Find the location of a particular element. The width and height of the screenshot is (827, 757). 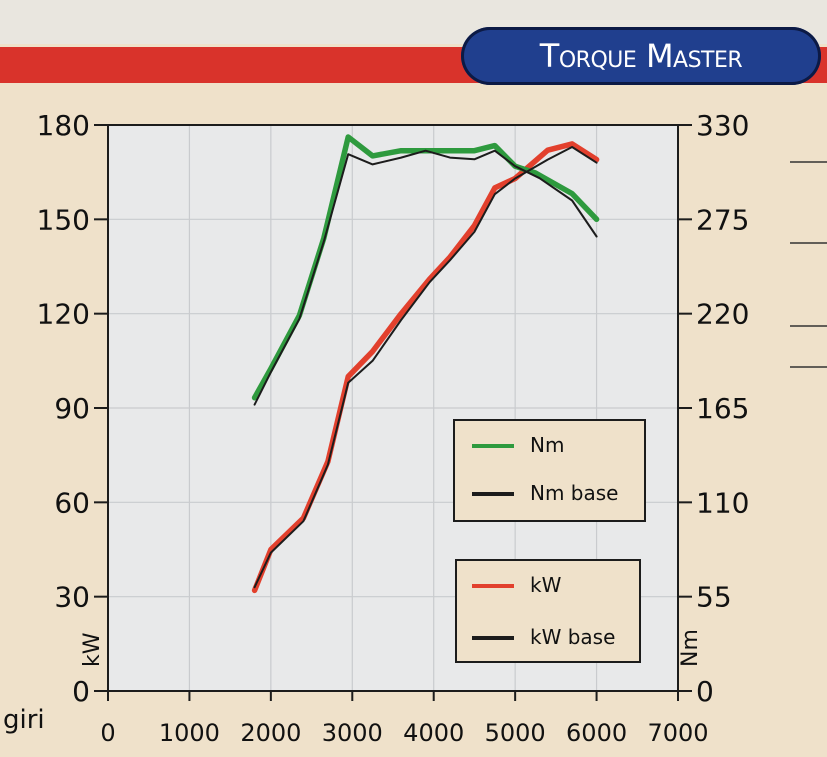

y-left-tick-label: 60 is located at coordinates (72, 502).